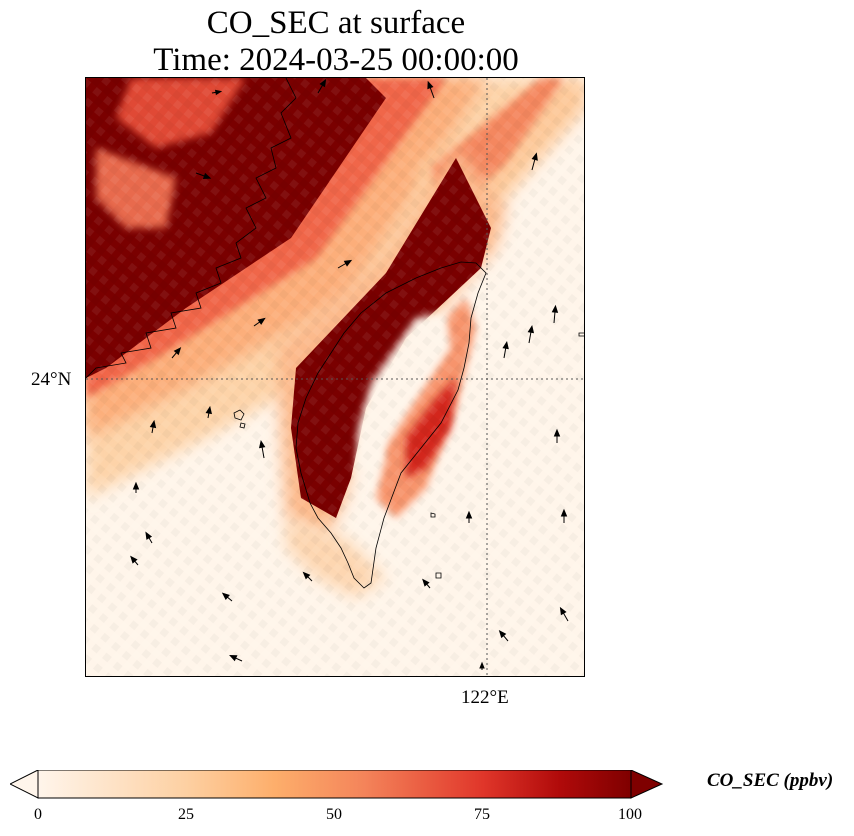  I want to click on map-title-line2: Time: 2024-03-25 00:00:00, so click(336, 60).